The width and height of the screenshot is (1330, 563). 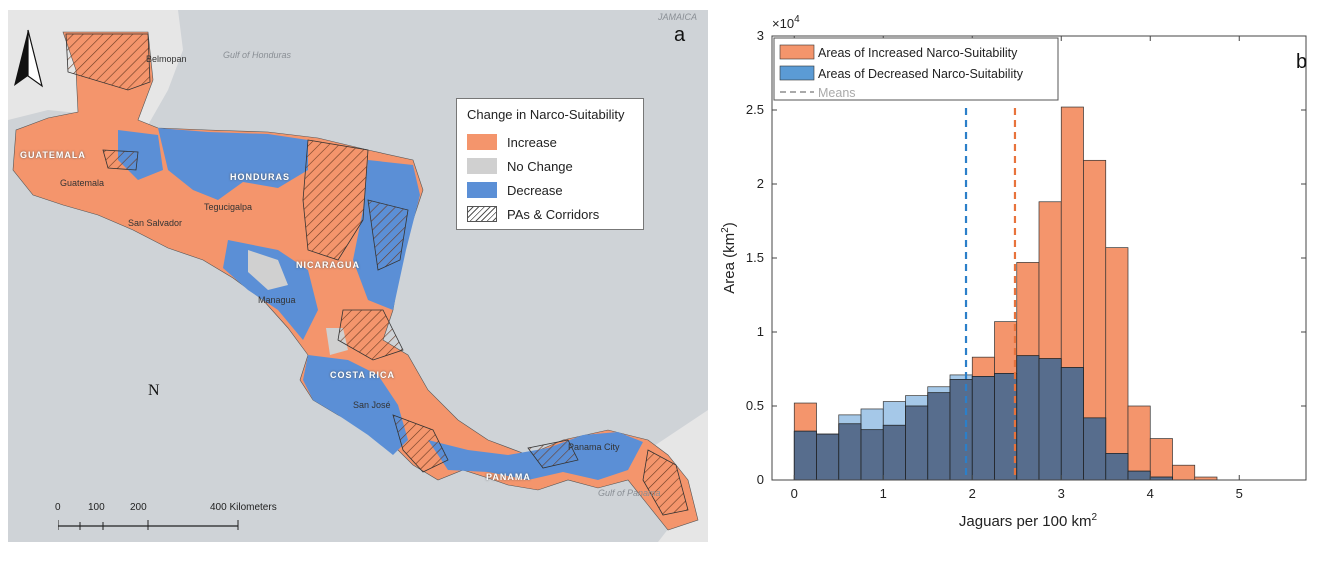 What do you see at coordinates (797, 73) in the screenshot?
I see `legend-swatch-decrease` at bounding box center [797, 73].